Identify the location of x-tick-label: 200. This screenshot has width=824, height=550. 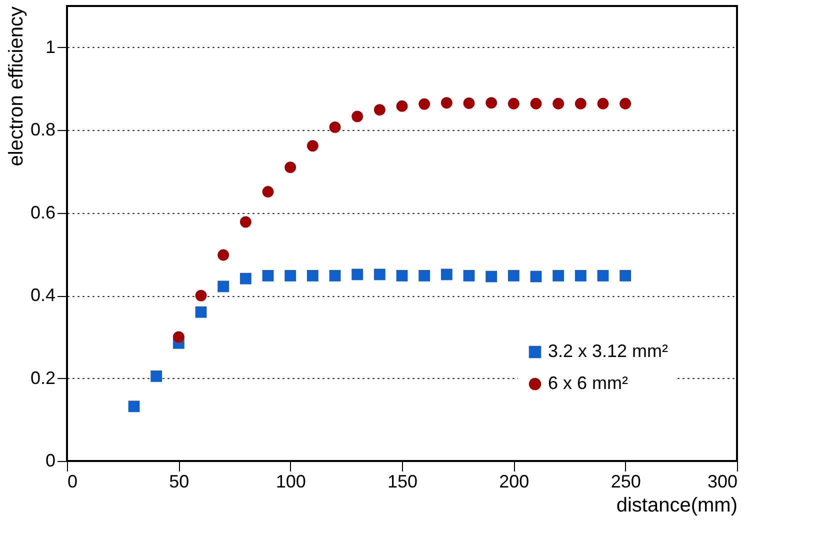
(514, 482).